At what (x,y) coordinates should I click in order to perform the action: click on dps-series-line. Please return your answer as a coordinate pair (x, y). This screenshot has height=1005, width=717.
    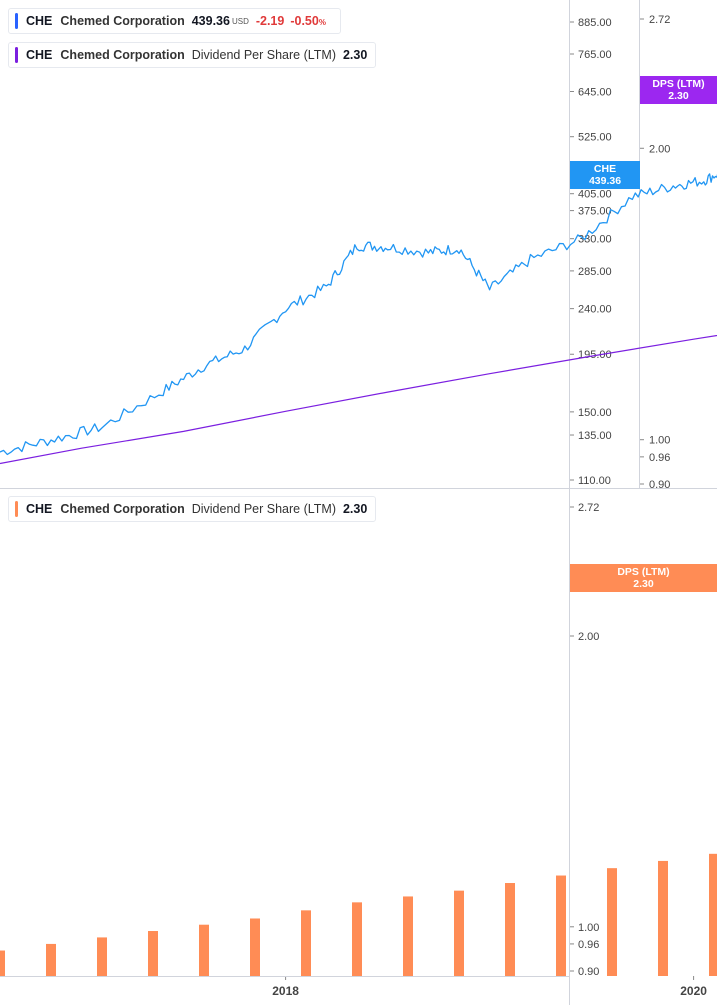
    Looking at the image, I should click on (358, 399).